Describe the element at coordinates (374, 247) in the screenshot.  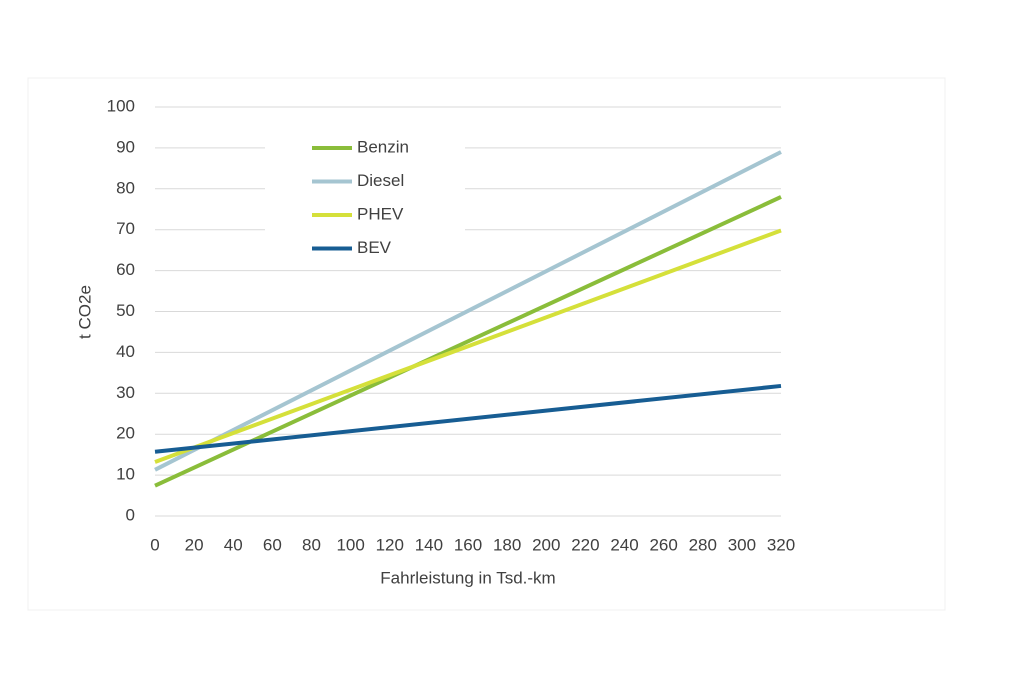
I see `legend-label: BEV` at that location.